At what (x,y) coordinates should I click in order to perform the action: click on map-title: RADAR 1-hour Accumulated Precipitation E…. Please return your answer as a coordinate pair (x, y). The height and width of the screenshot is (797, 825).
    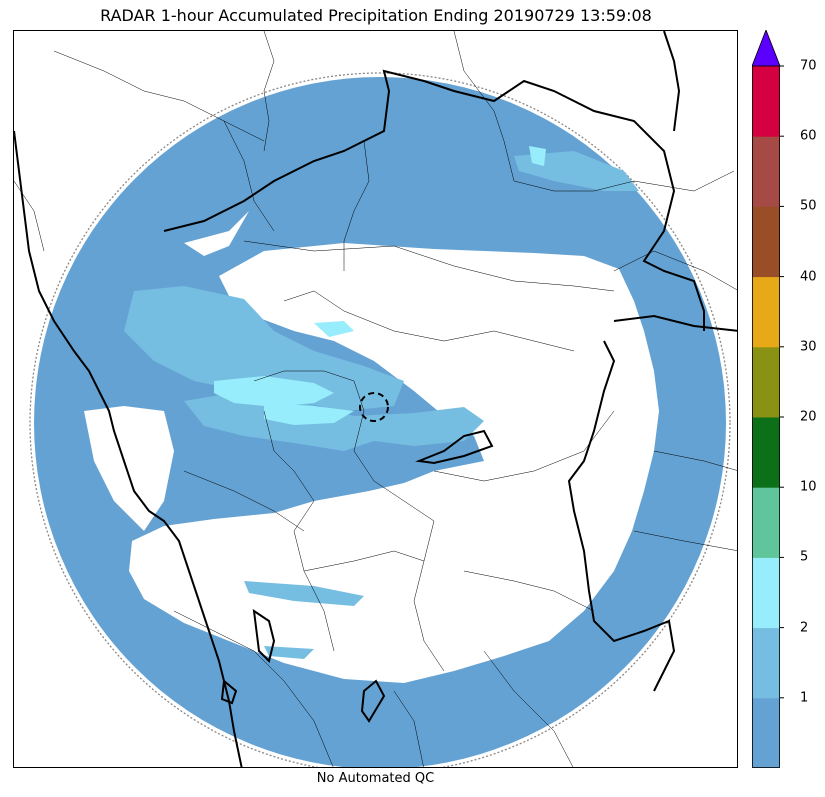
    Looking at the image, I should click on (376, 15).